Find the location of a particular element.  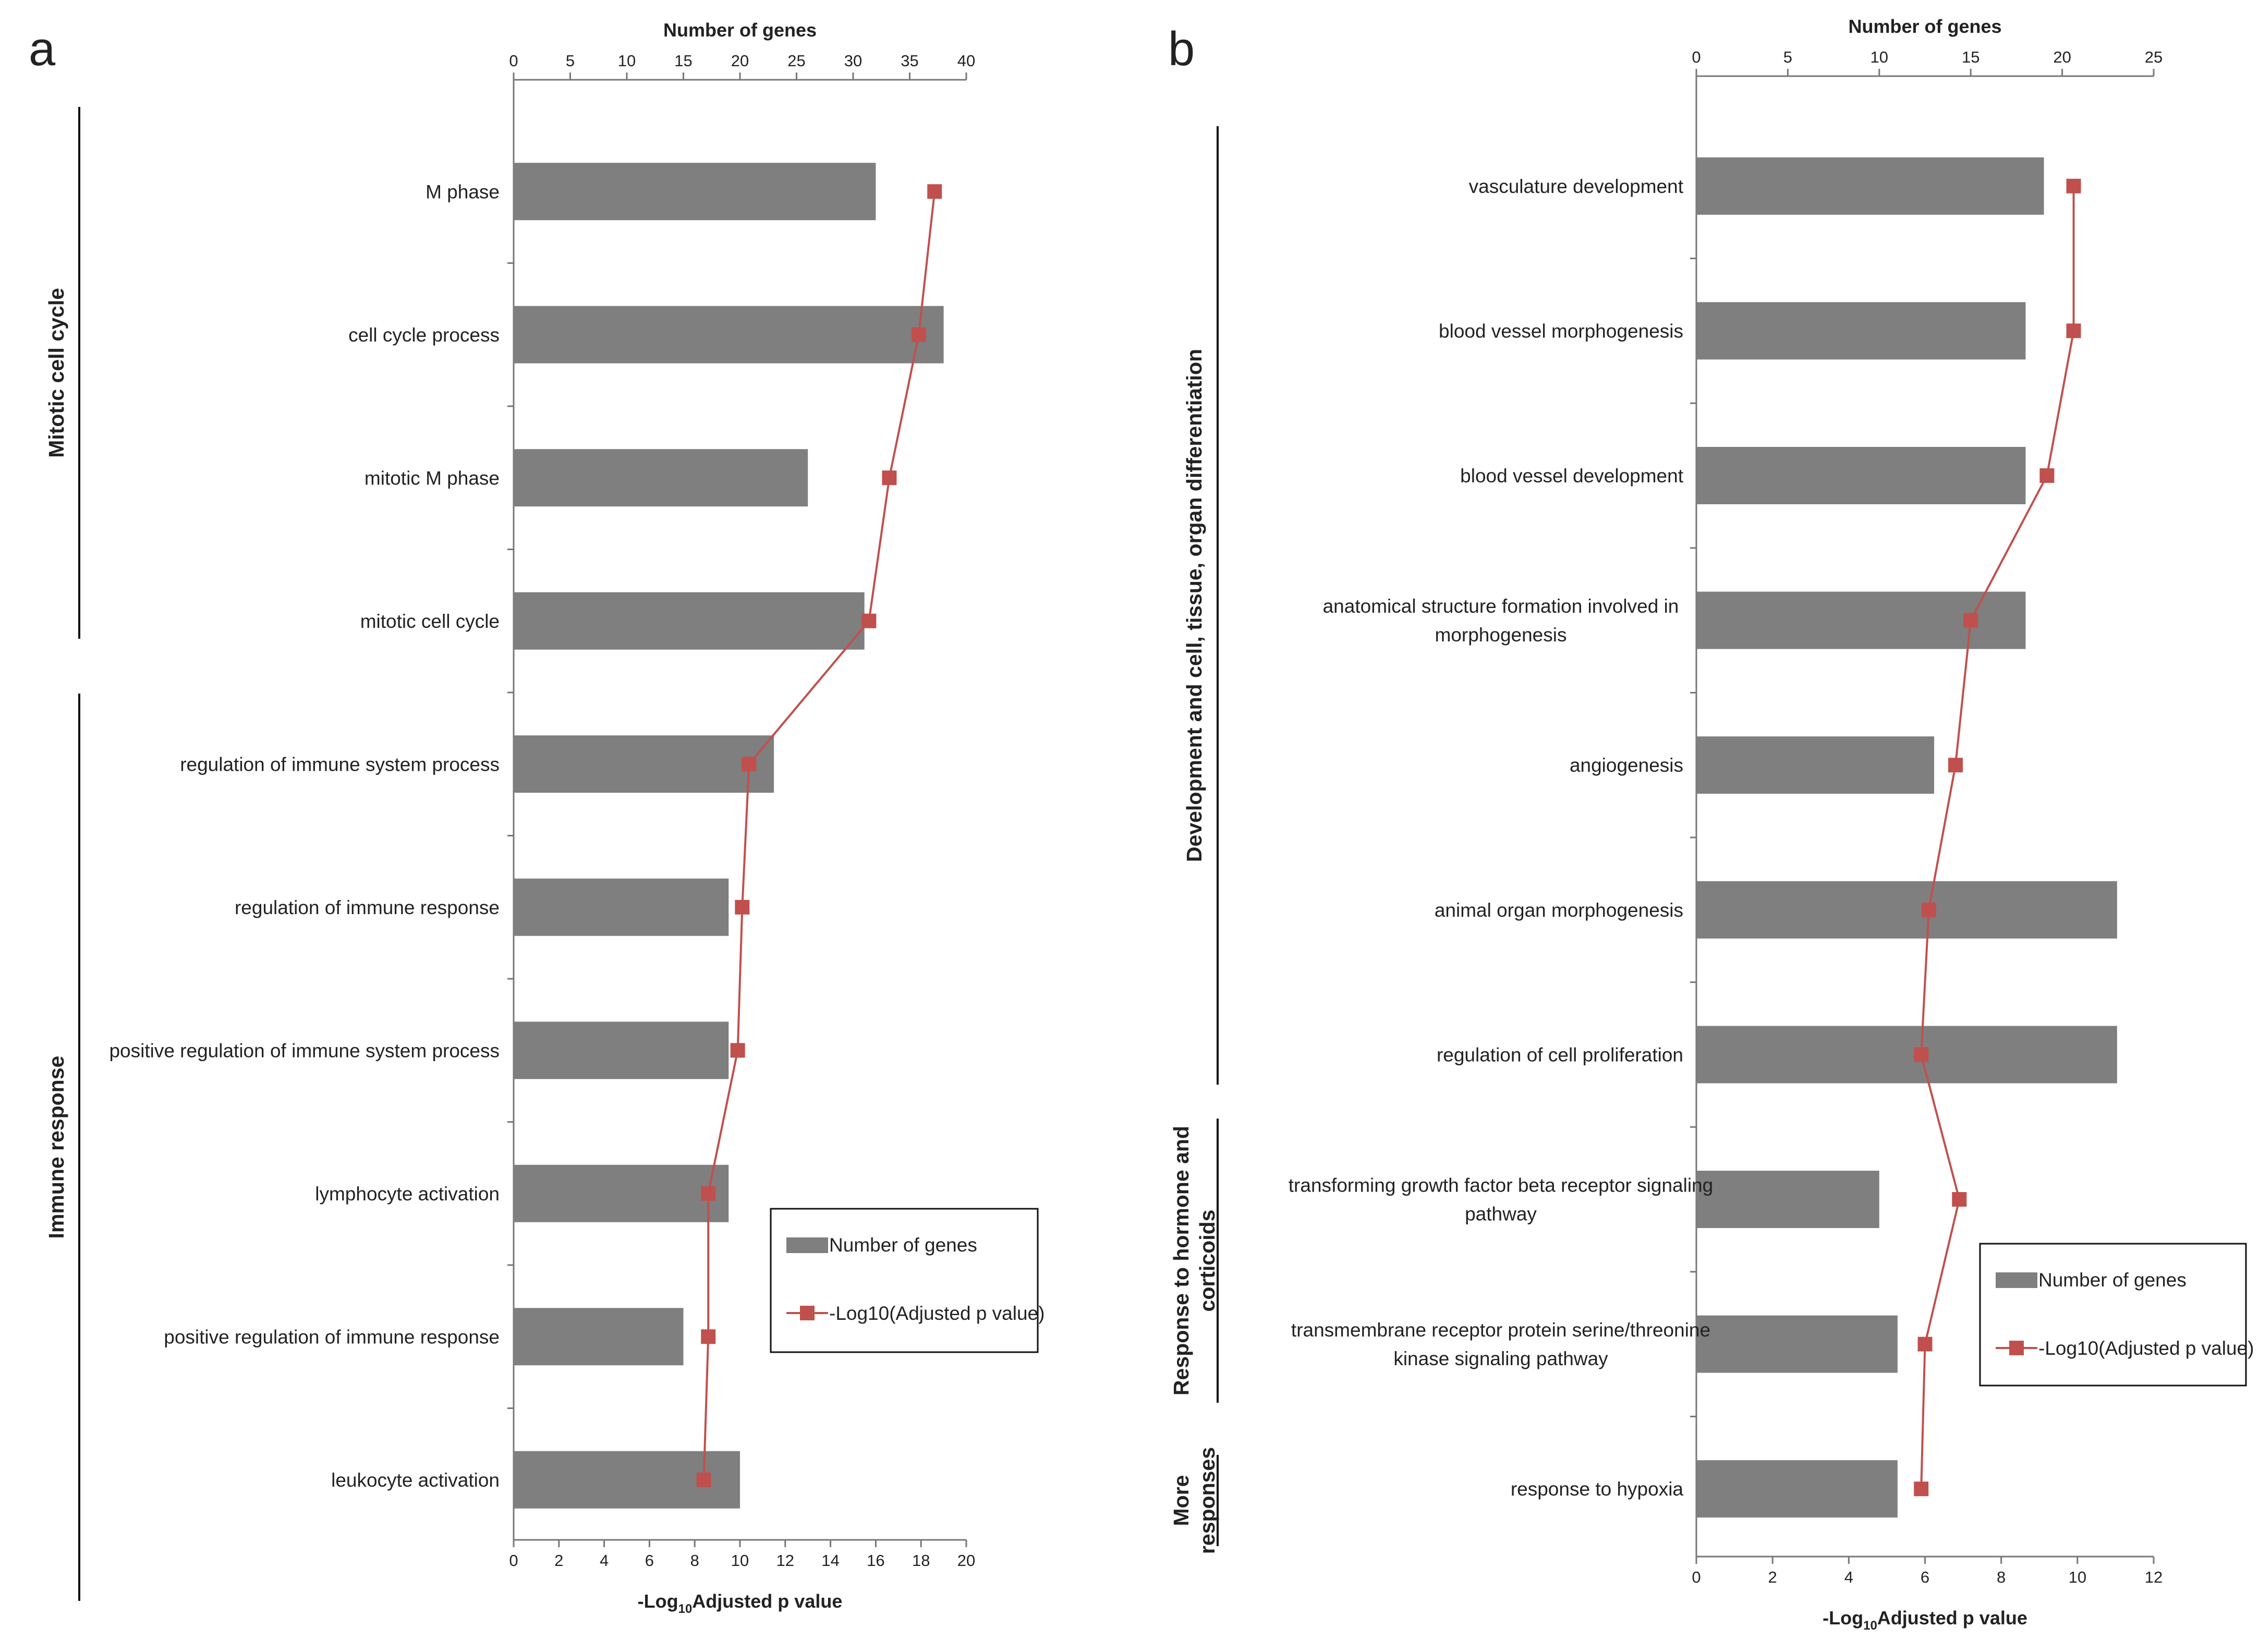

category-label: response to hypoxia is located at coordinates (1597, 1489).